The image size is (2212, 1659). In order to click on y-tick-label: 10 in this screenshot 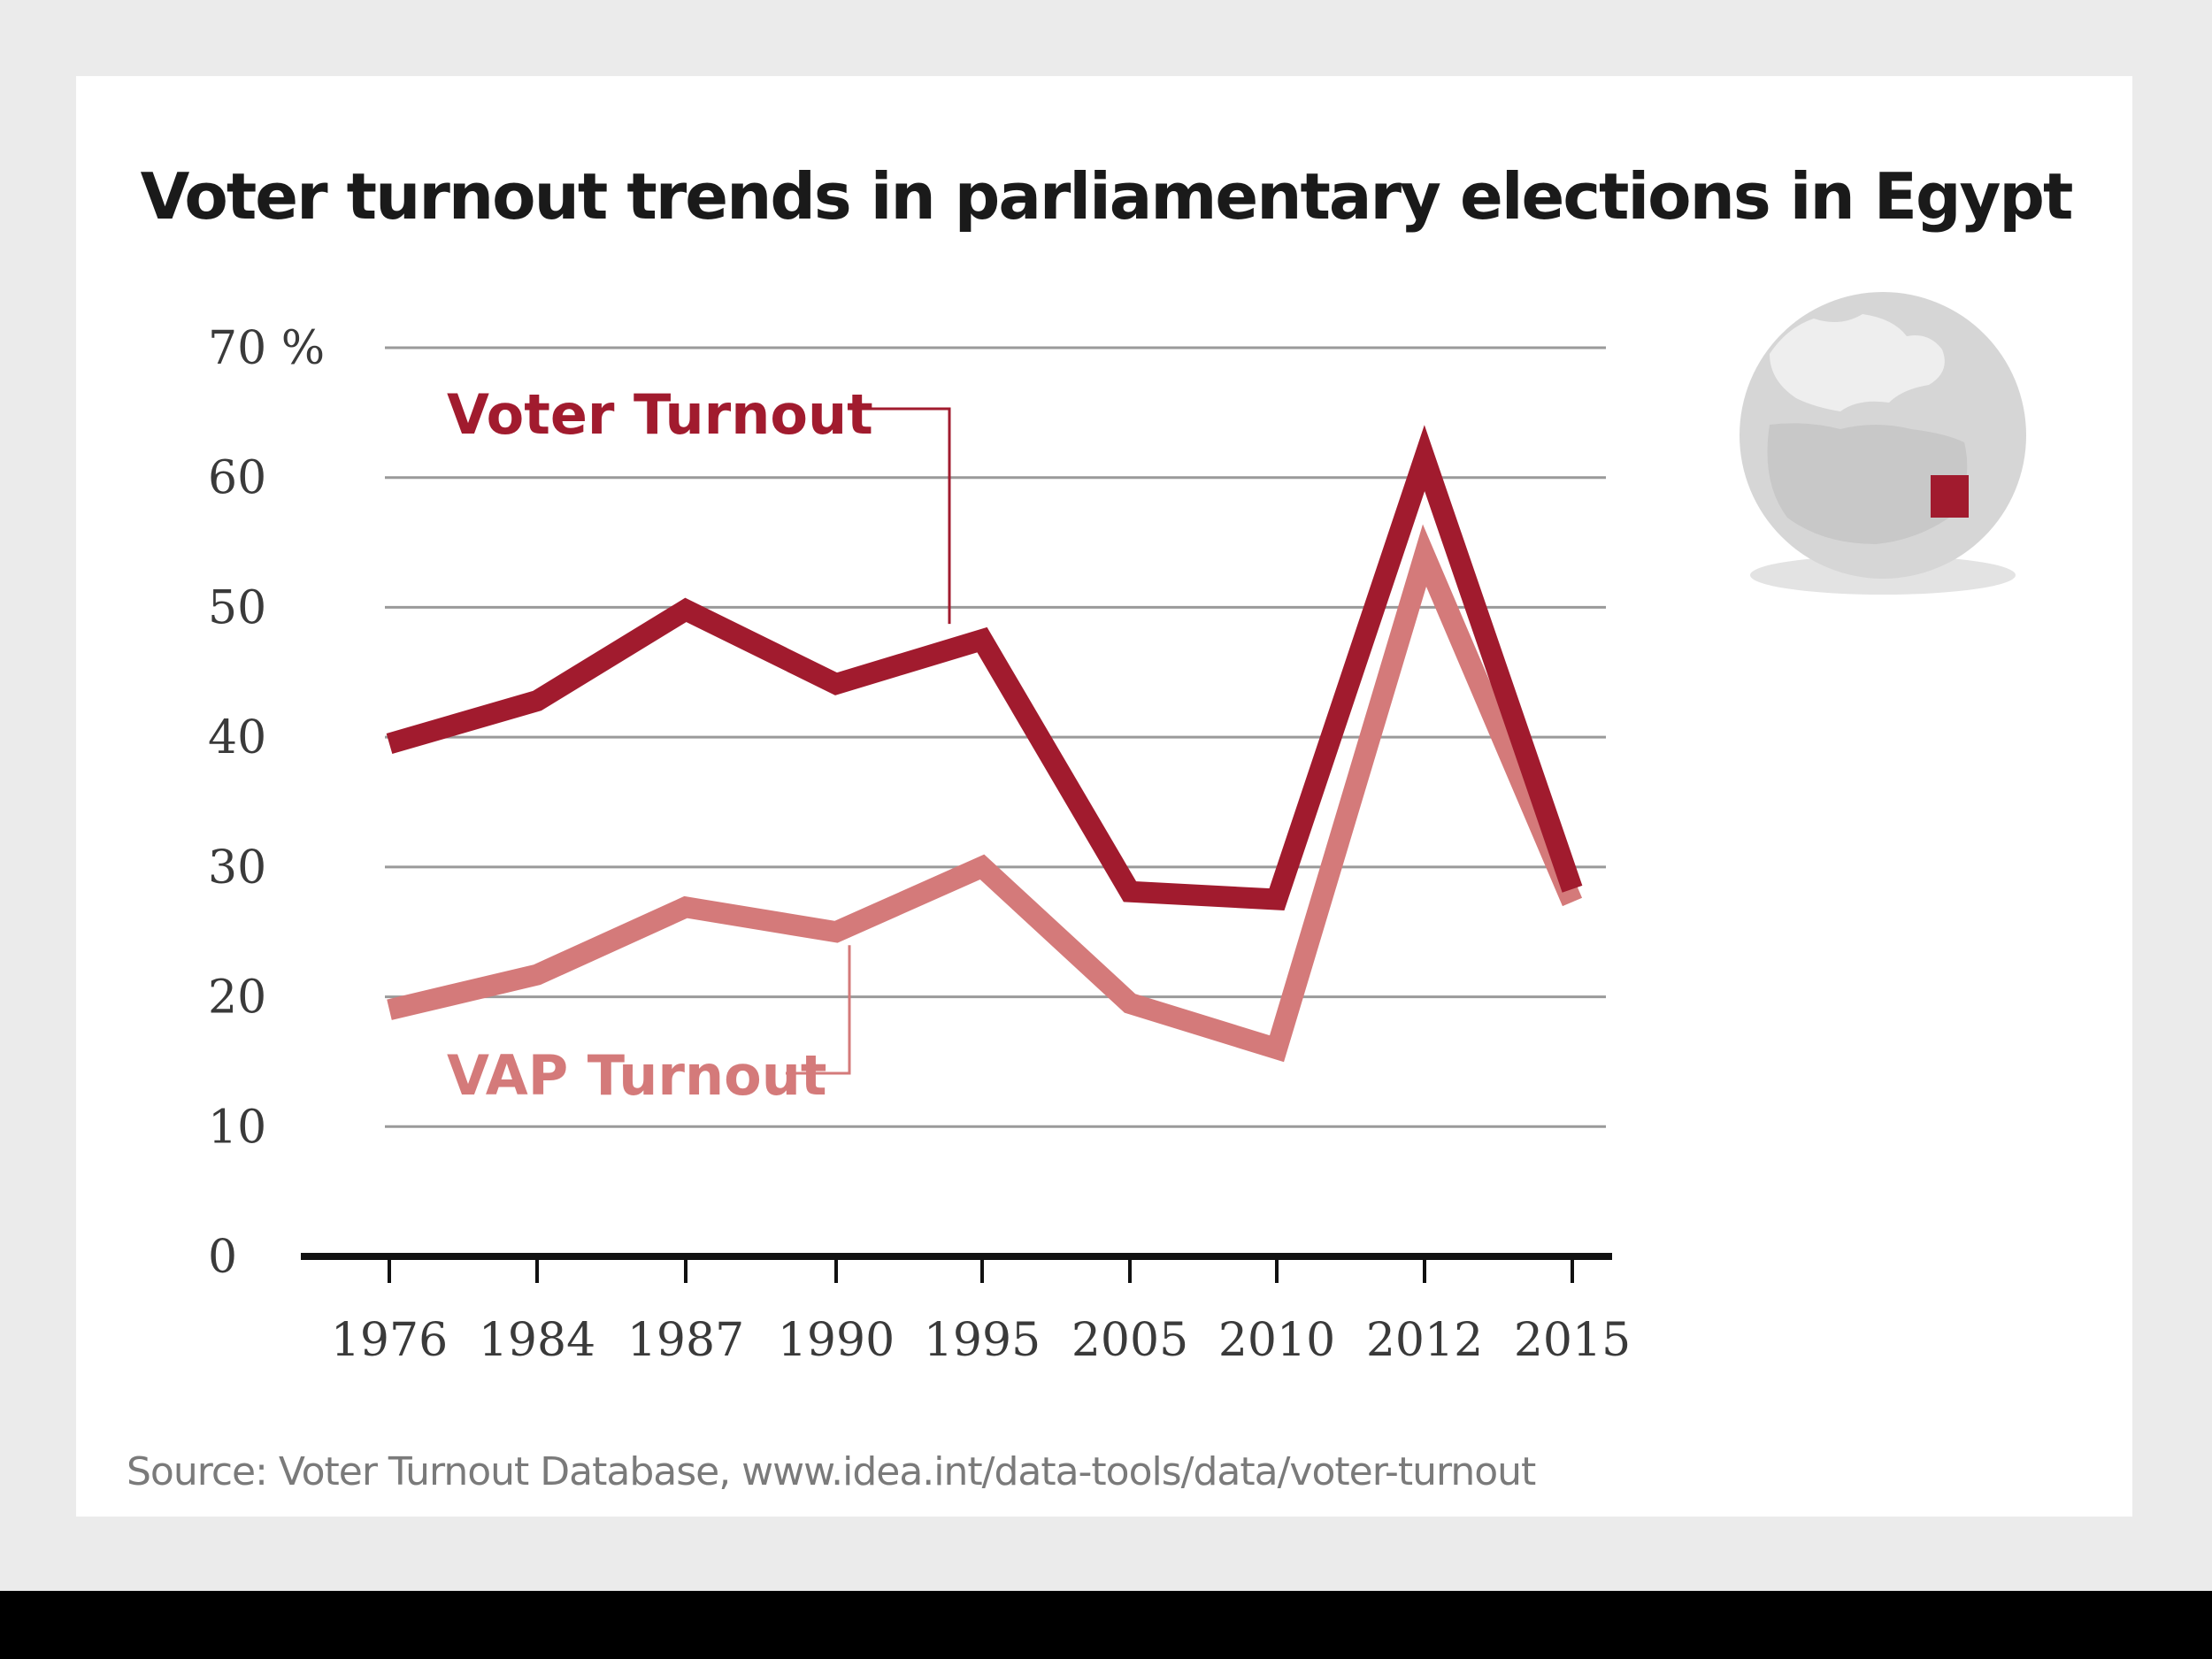, I will do `click(237, 1128)`.